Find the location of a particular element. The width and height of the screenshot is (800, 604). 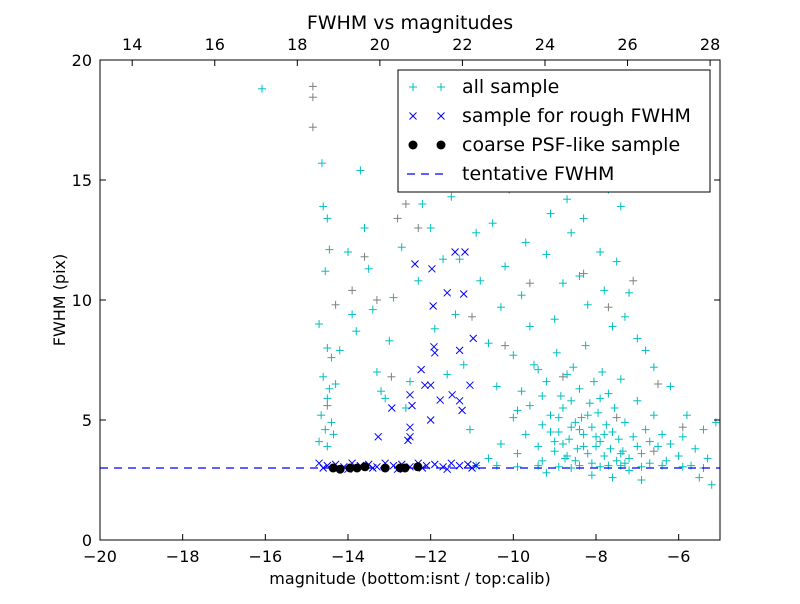

y-tick-label: 0 is located at coordinates (87, 540).